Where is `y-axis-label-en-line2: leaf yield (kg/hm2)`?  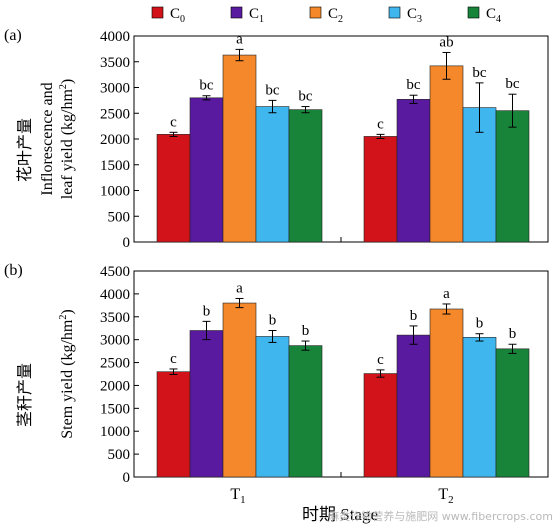
y-axis-label-en-line2: leaf yield (kg/hm2) is located at coordinates (67, 139).